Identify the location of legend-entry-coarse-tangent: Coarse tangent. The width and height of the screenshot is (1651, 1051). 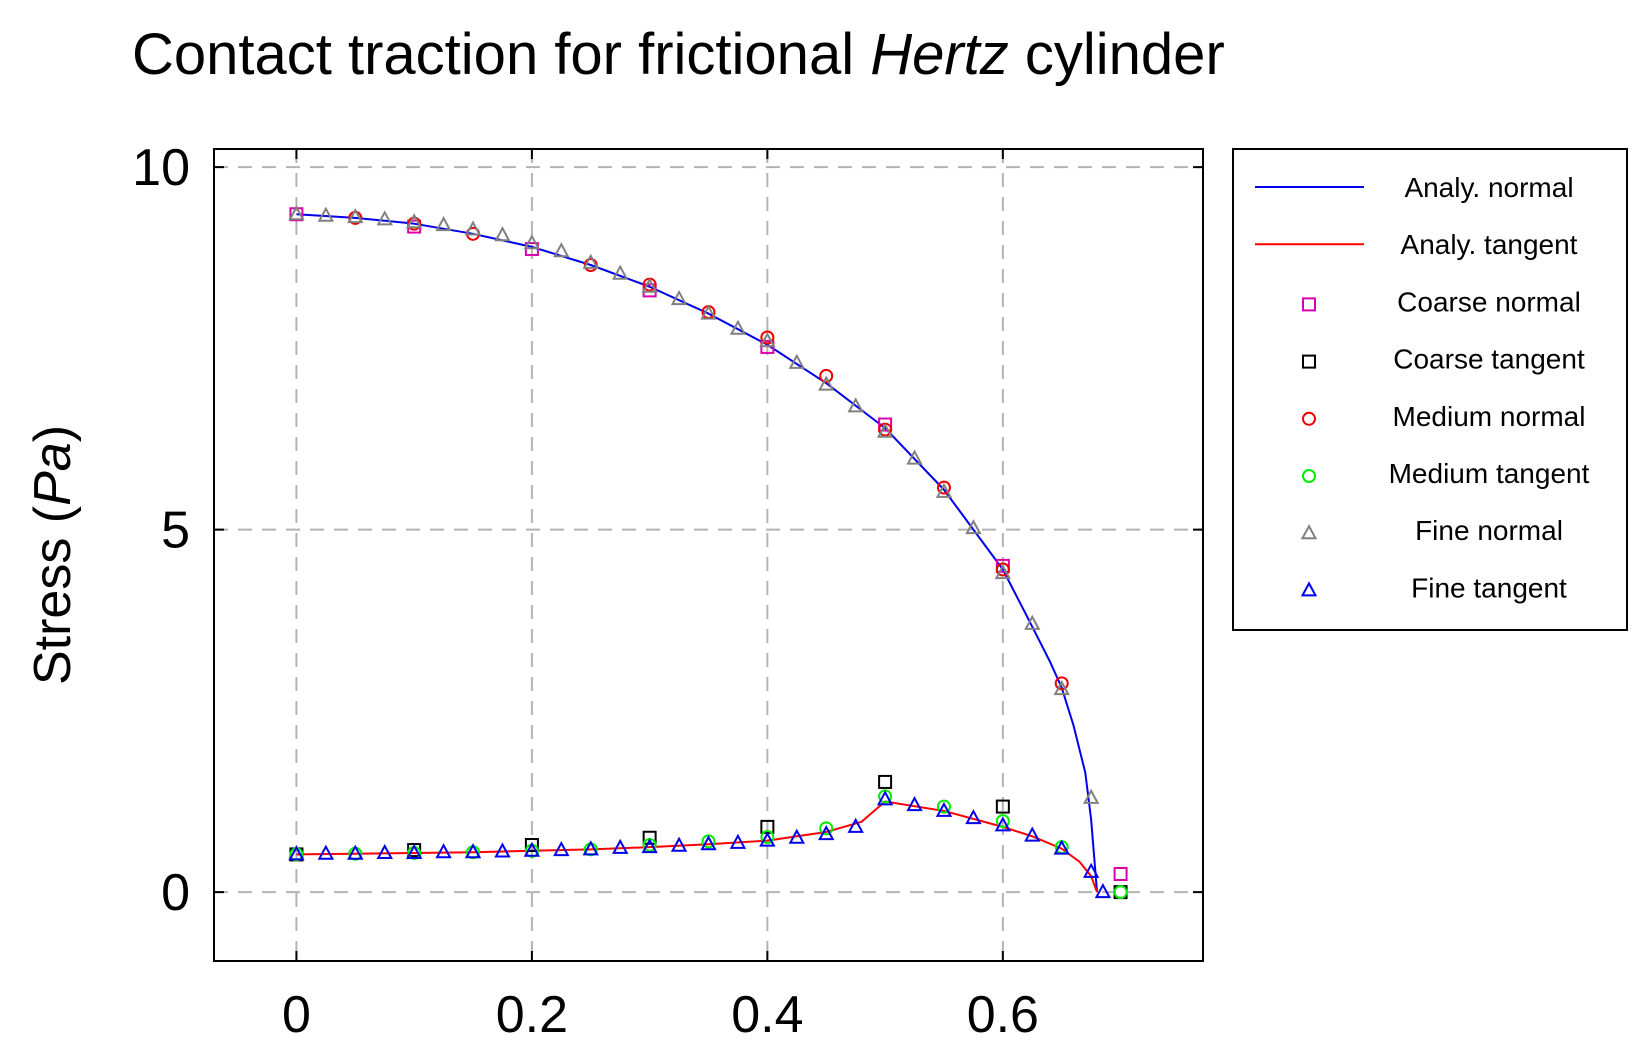
(1443, 359).